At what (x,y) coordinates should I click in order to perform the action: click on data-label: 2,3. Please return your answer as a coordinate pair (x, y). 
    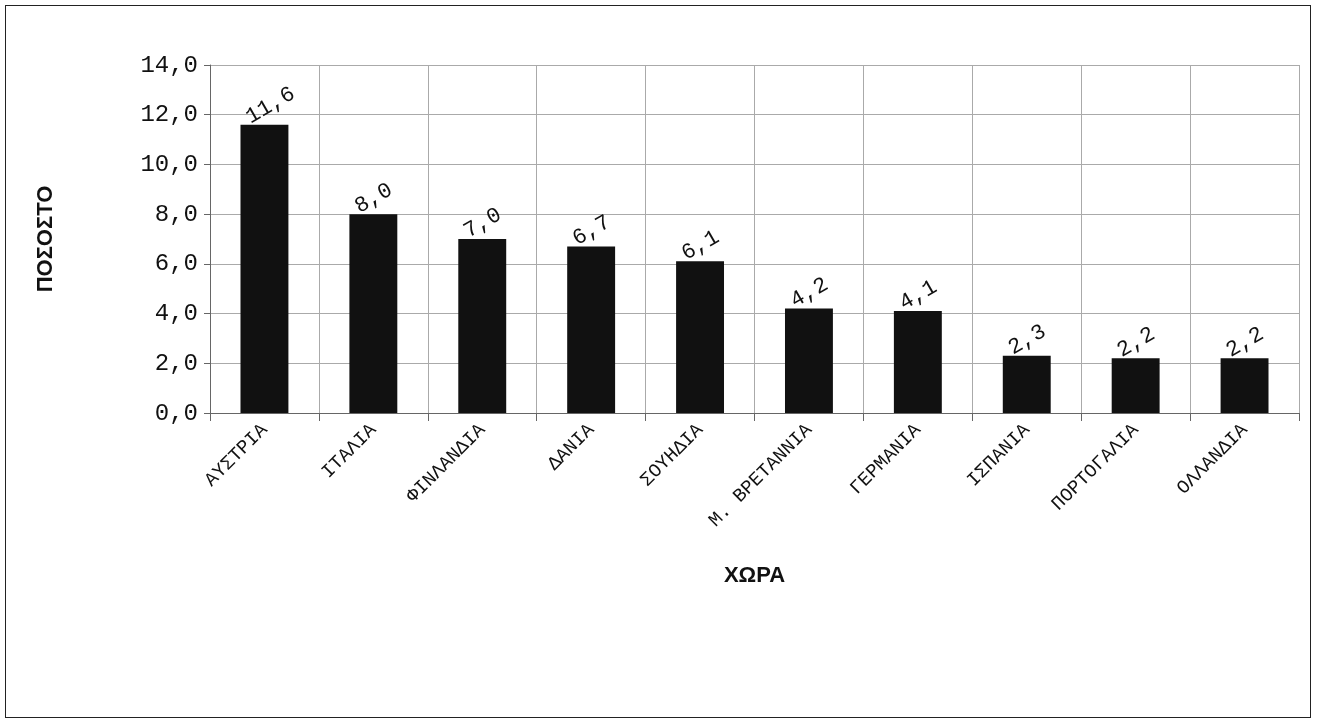
    Looking at the image, I should click on (1027, 340).